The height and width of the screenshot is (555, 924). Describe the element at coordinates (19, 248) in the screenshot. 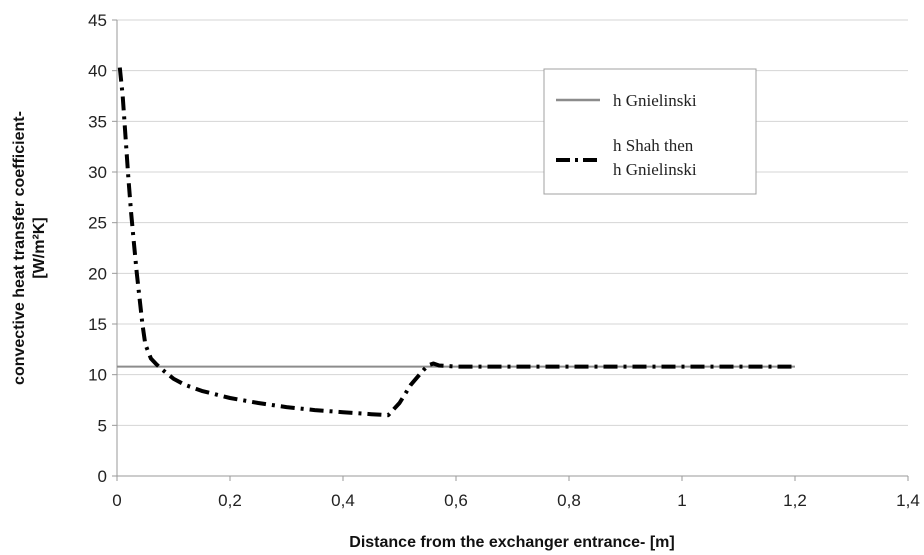

I see `y-axis-title-line-1: convective heat transfer coefficient-` at that location.